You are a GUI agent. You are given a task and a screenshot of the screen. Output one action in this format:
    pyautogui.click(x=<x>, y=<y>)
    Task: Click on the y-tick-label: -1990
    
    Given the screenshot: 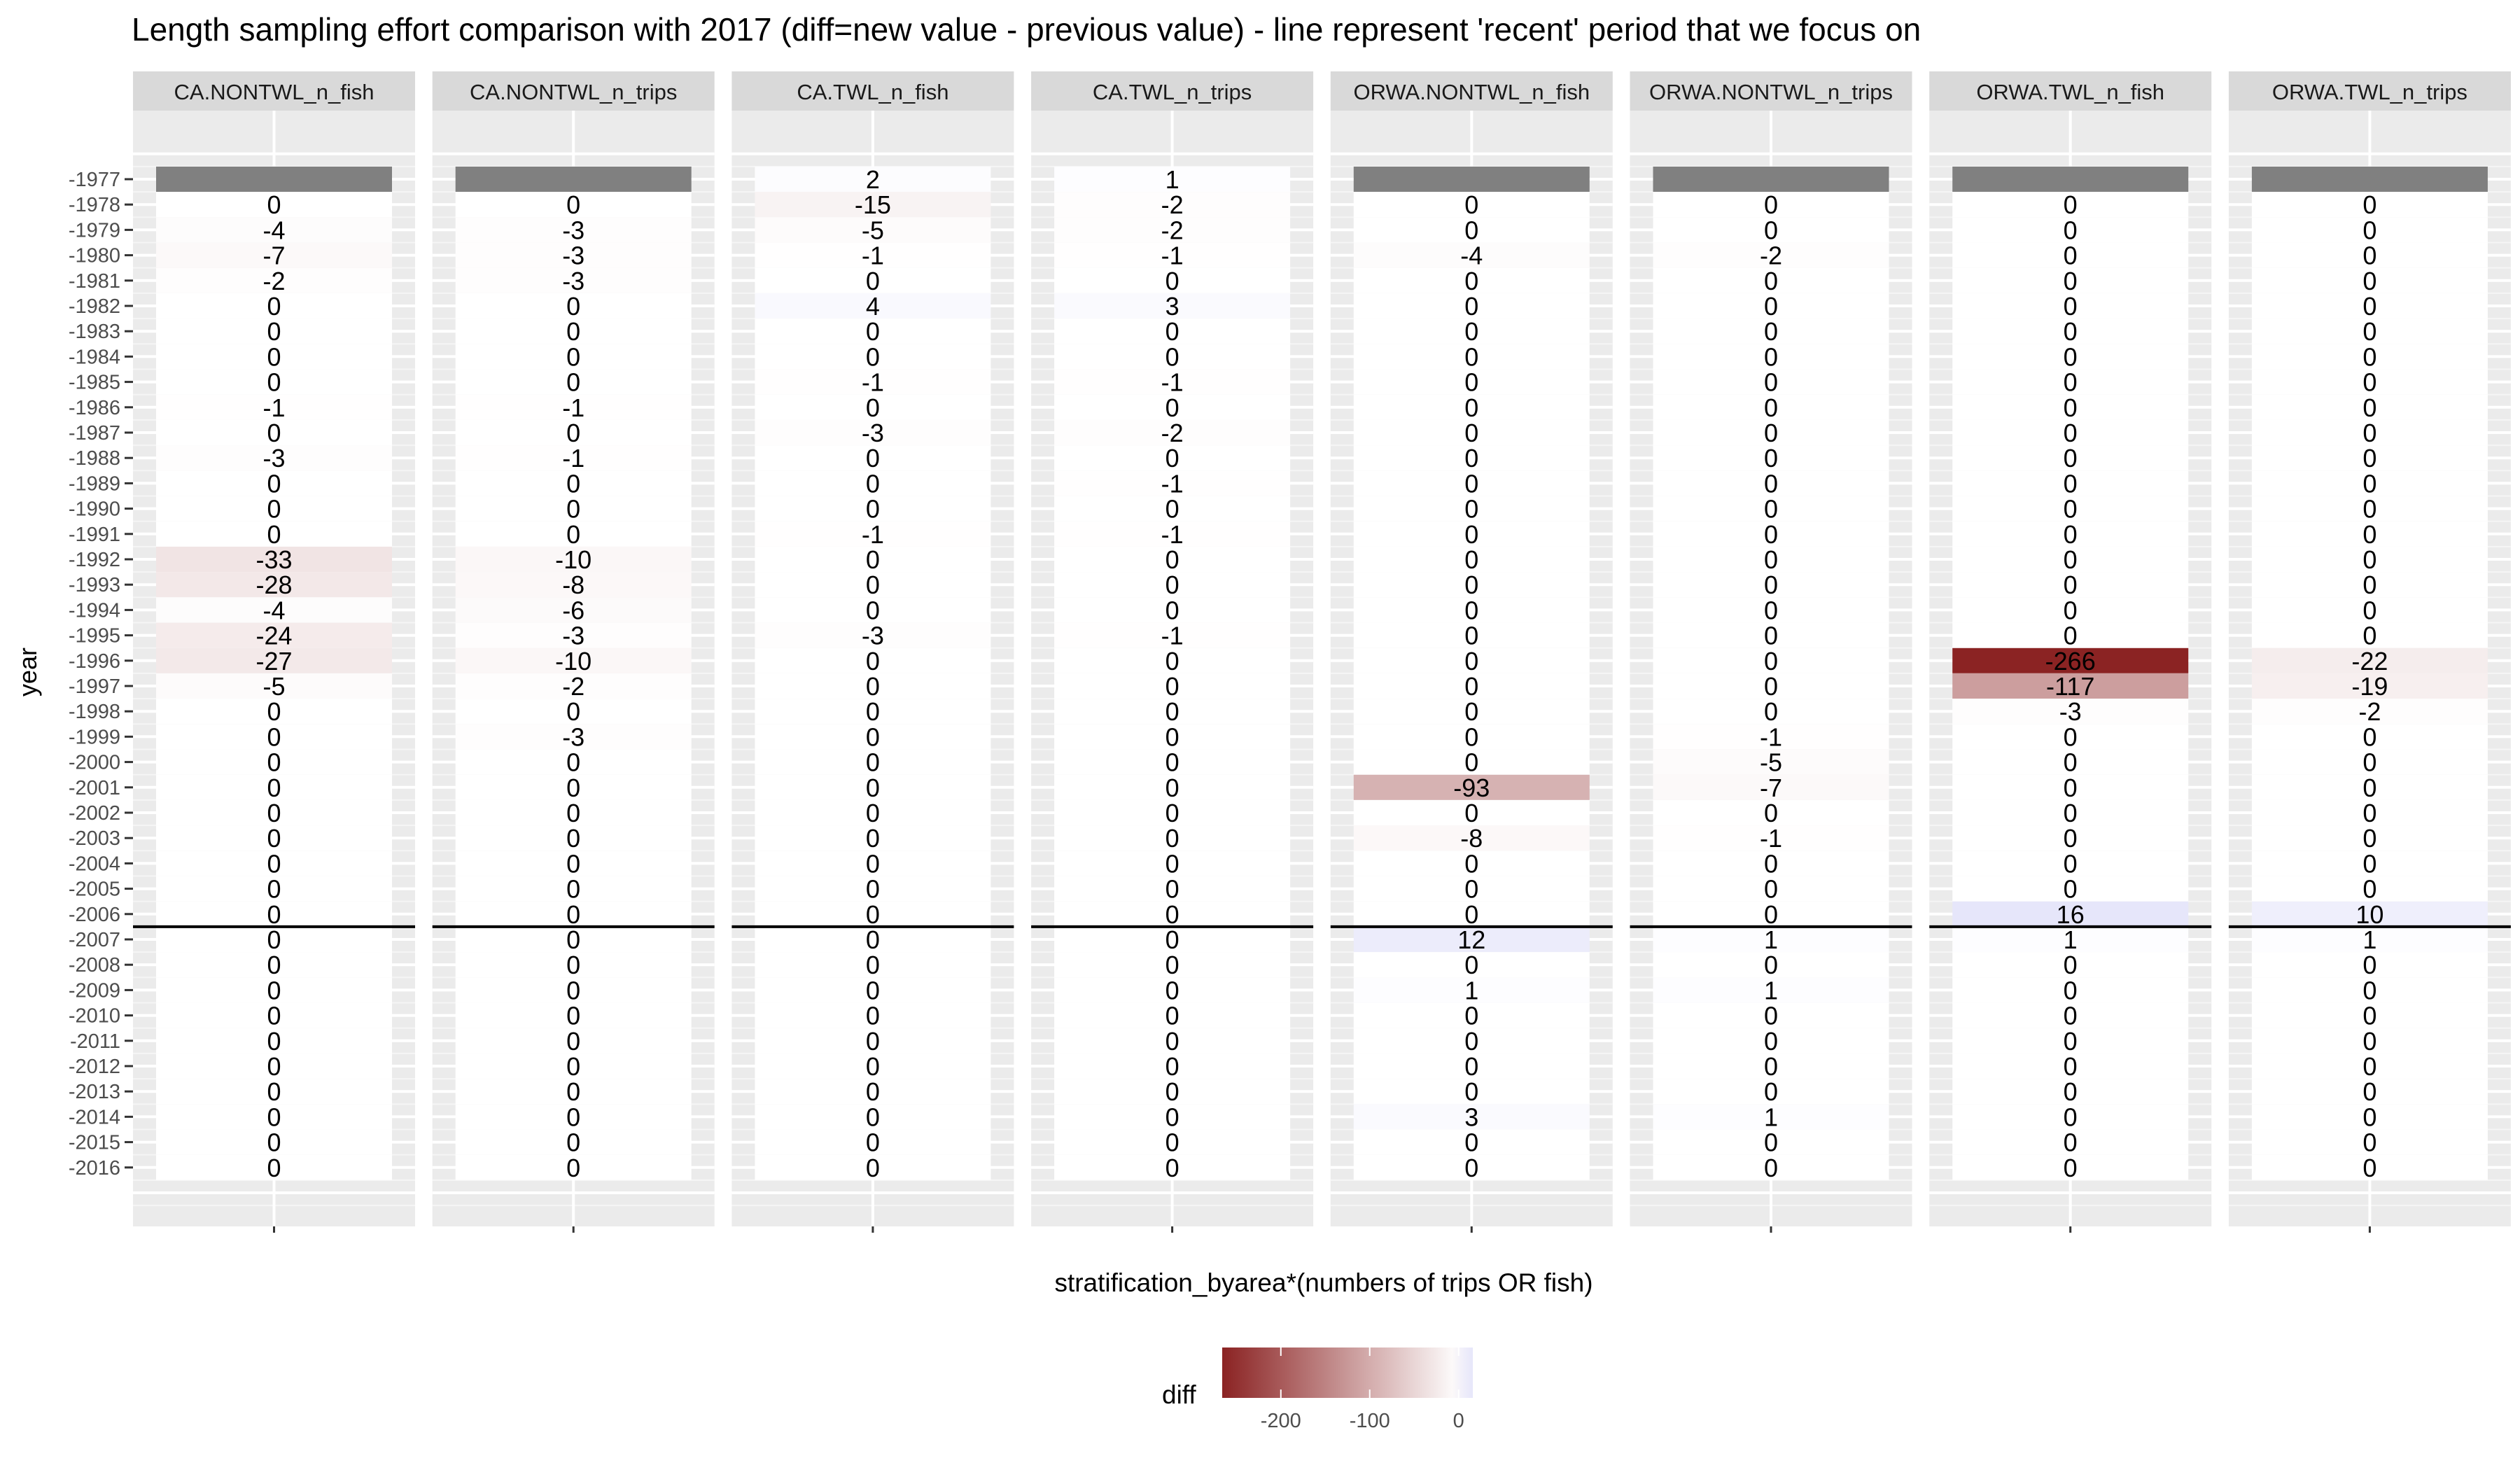 What is the action you would take?
    pyautogui.click(x=94, y=509)
    